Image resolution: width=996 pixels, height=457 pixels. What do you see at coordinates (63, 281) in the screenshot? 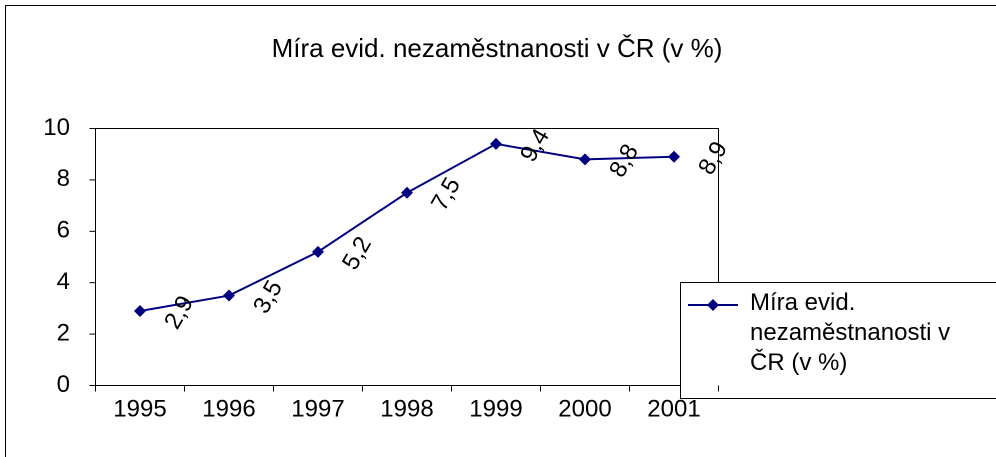
I see `y-tick-label: 4` at bounding box center [63, 281].